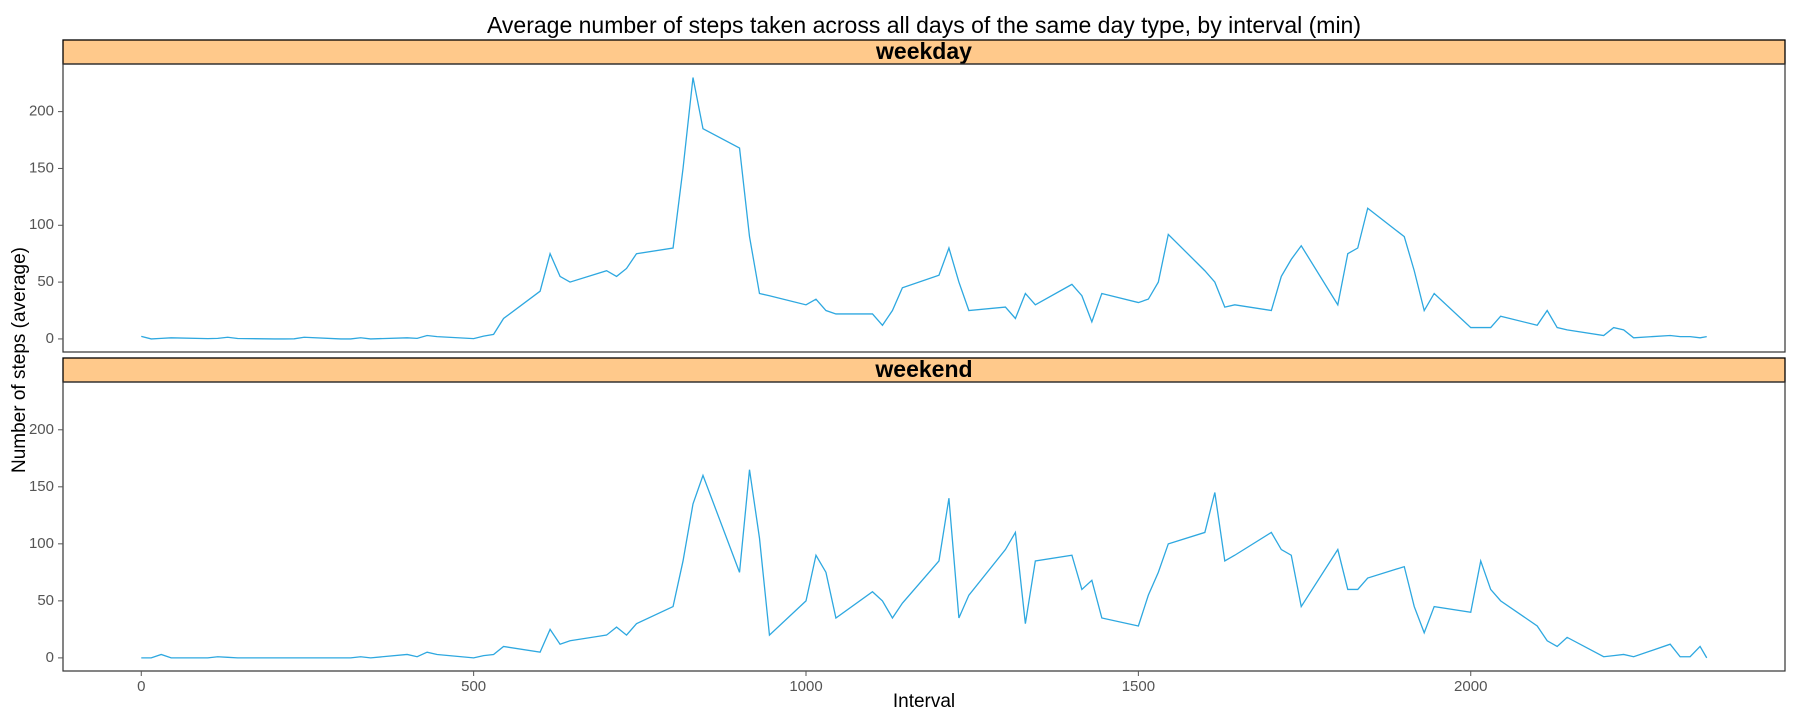  I want to click on x-tick-label: 1000, so click(805, 686).